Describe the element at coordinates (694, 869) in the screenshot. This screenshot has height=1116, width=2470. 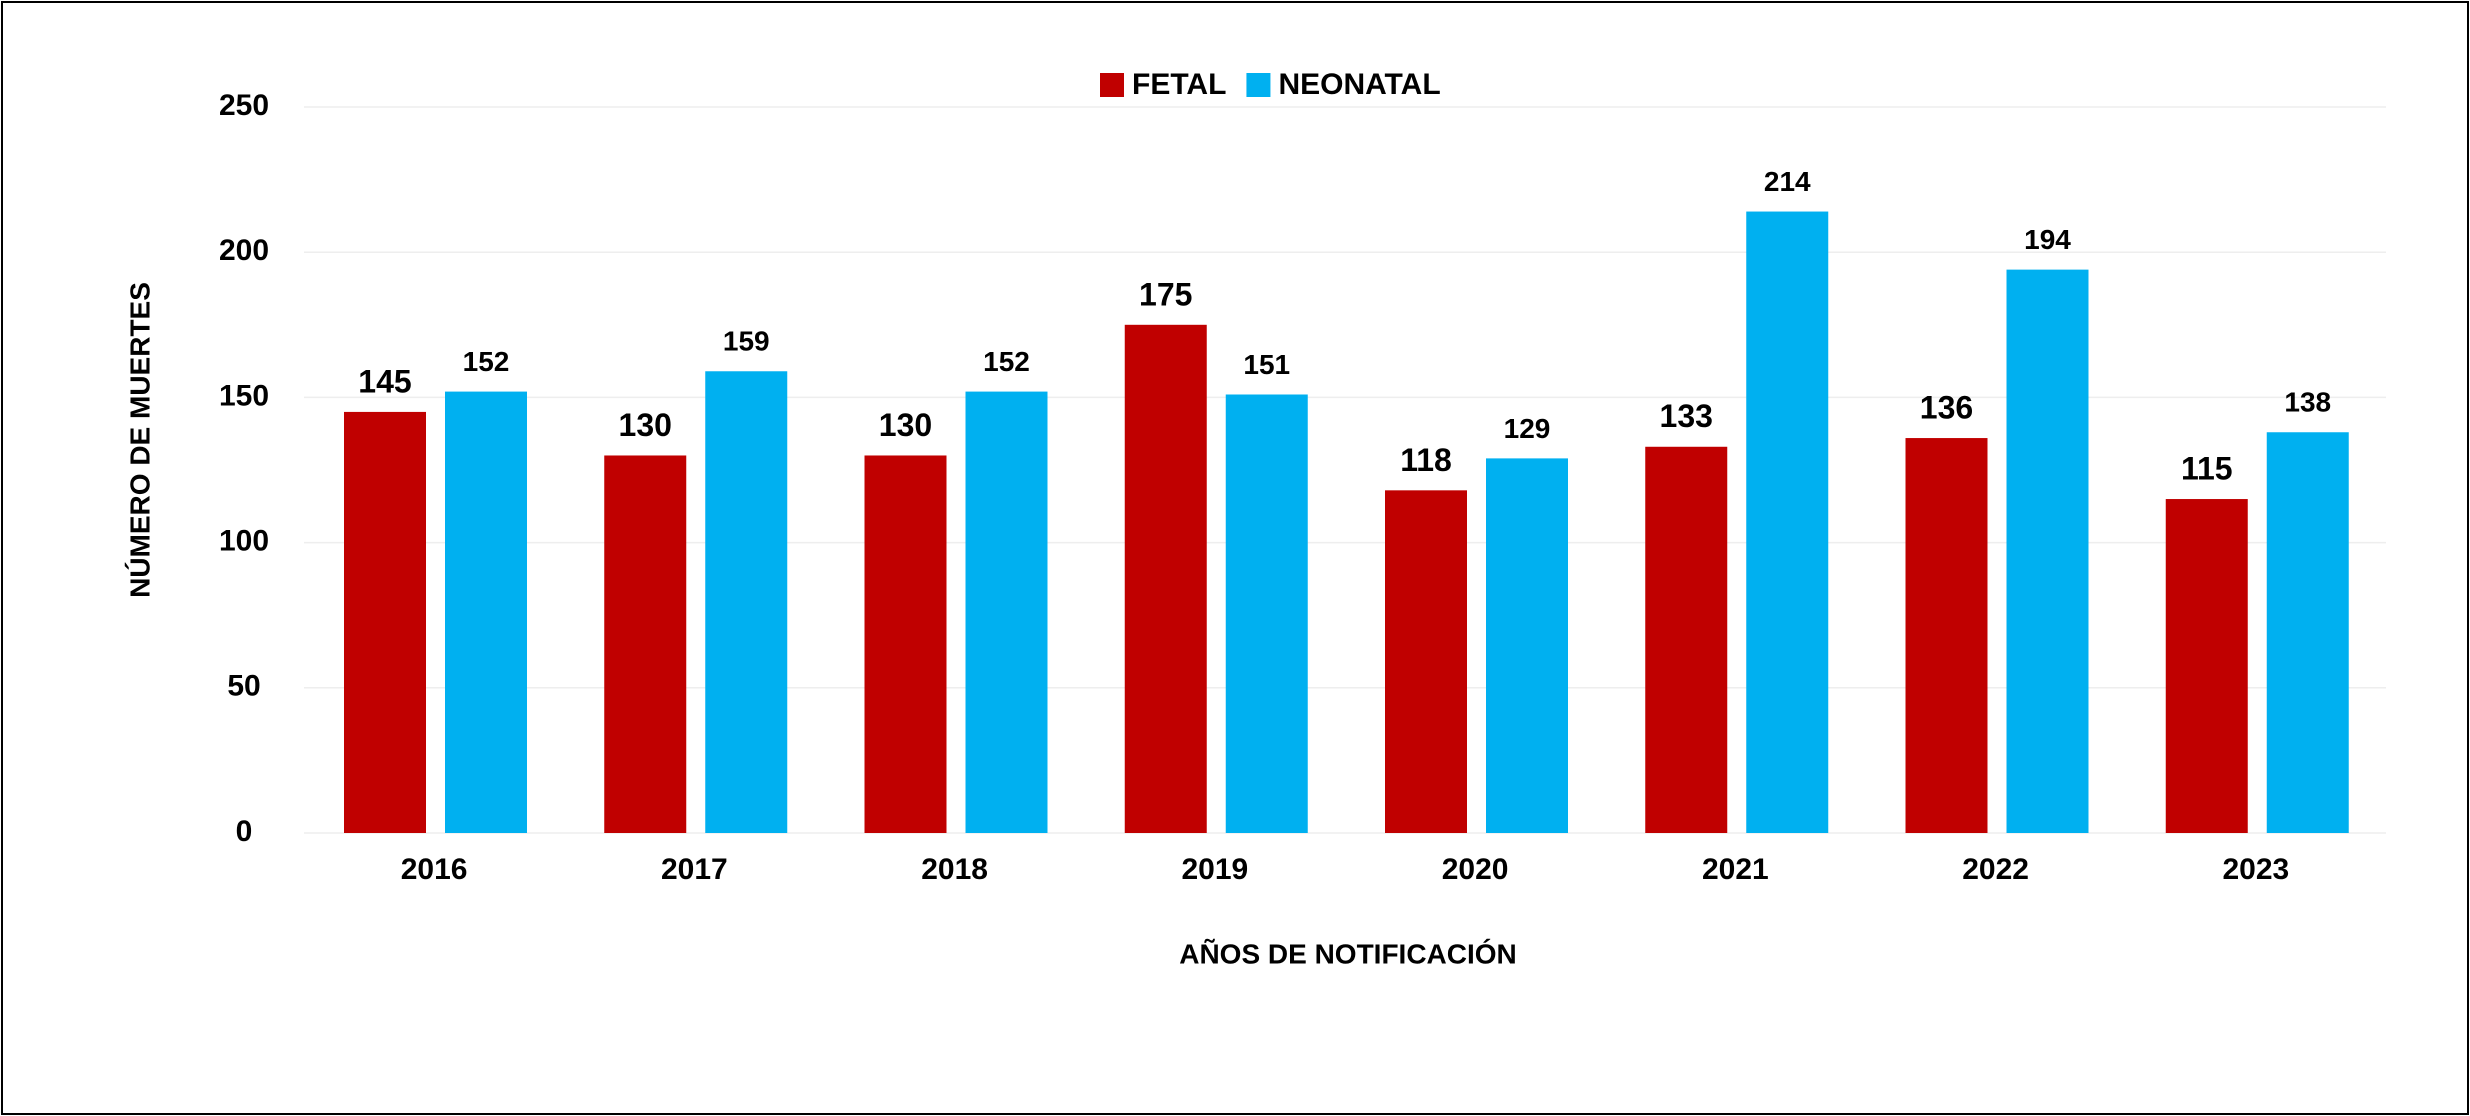
I see `x-tick-label: 2017` at that location.